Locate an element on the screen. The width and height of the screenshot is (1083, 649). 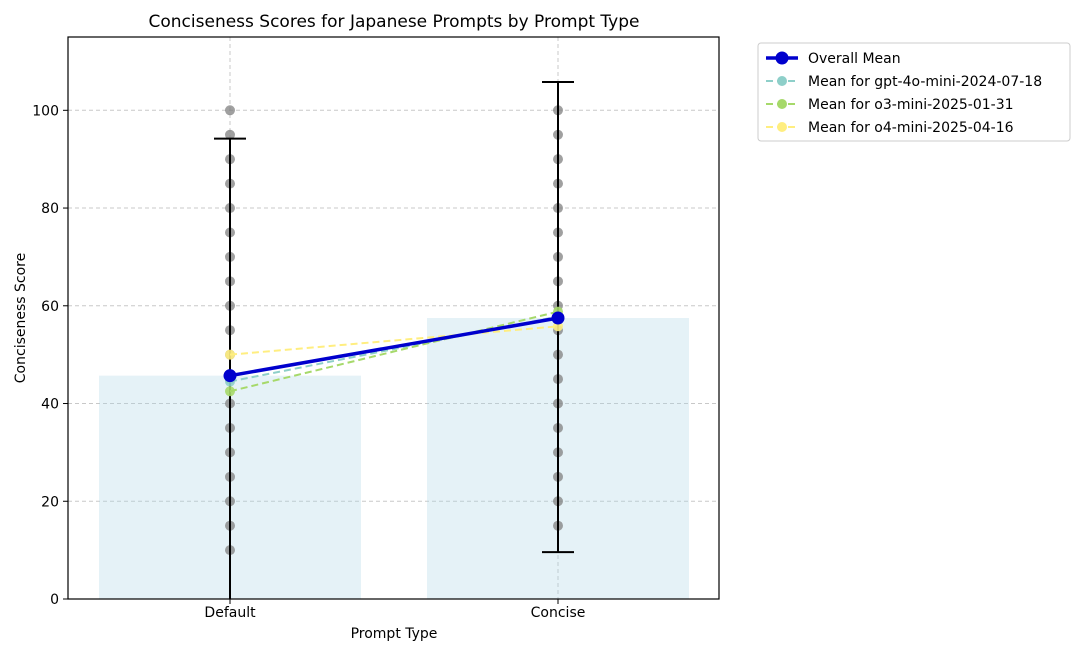
y-axis-ticks: 0 20 40 60 80 100 is located at coordinates (50, 355).